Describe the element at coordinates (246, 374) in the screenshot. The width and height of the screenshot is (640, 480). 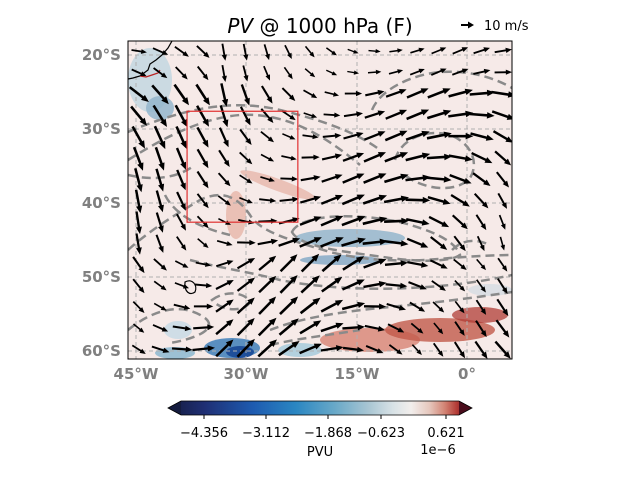
I see `lon-label: 30°W` at that location.